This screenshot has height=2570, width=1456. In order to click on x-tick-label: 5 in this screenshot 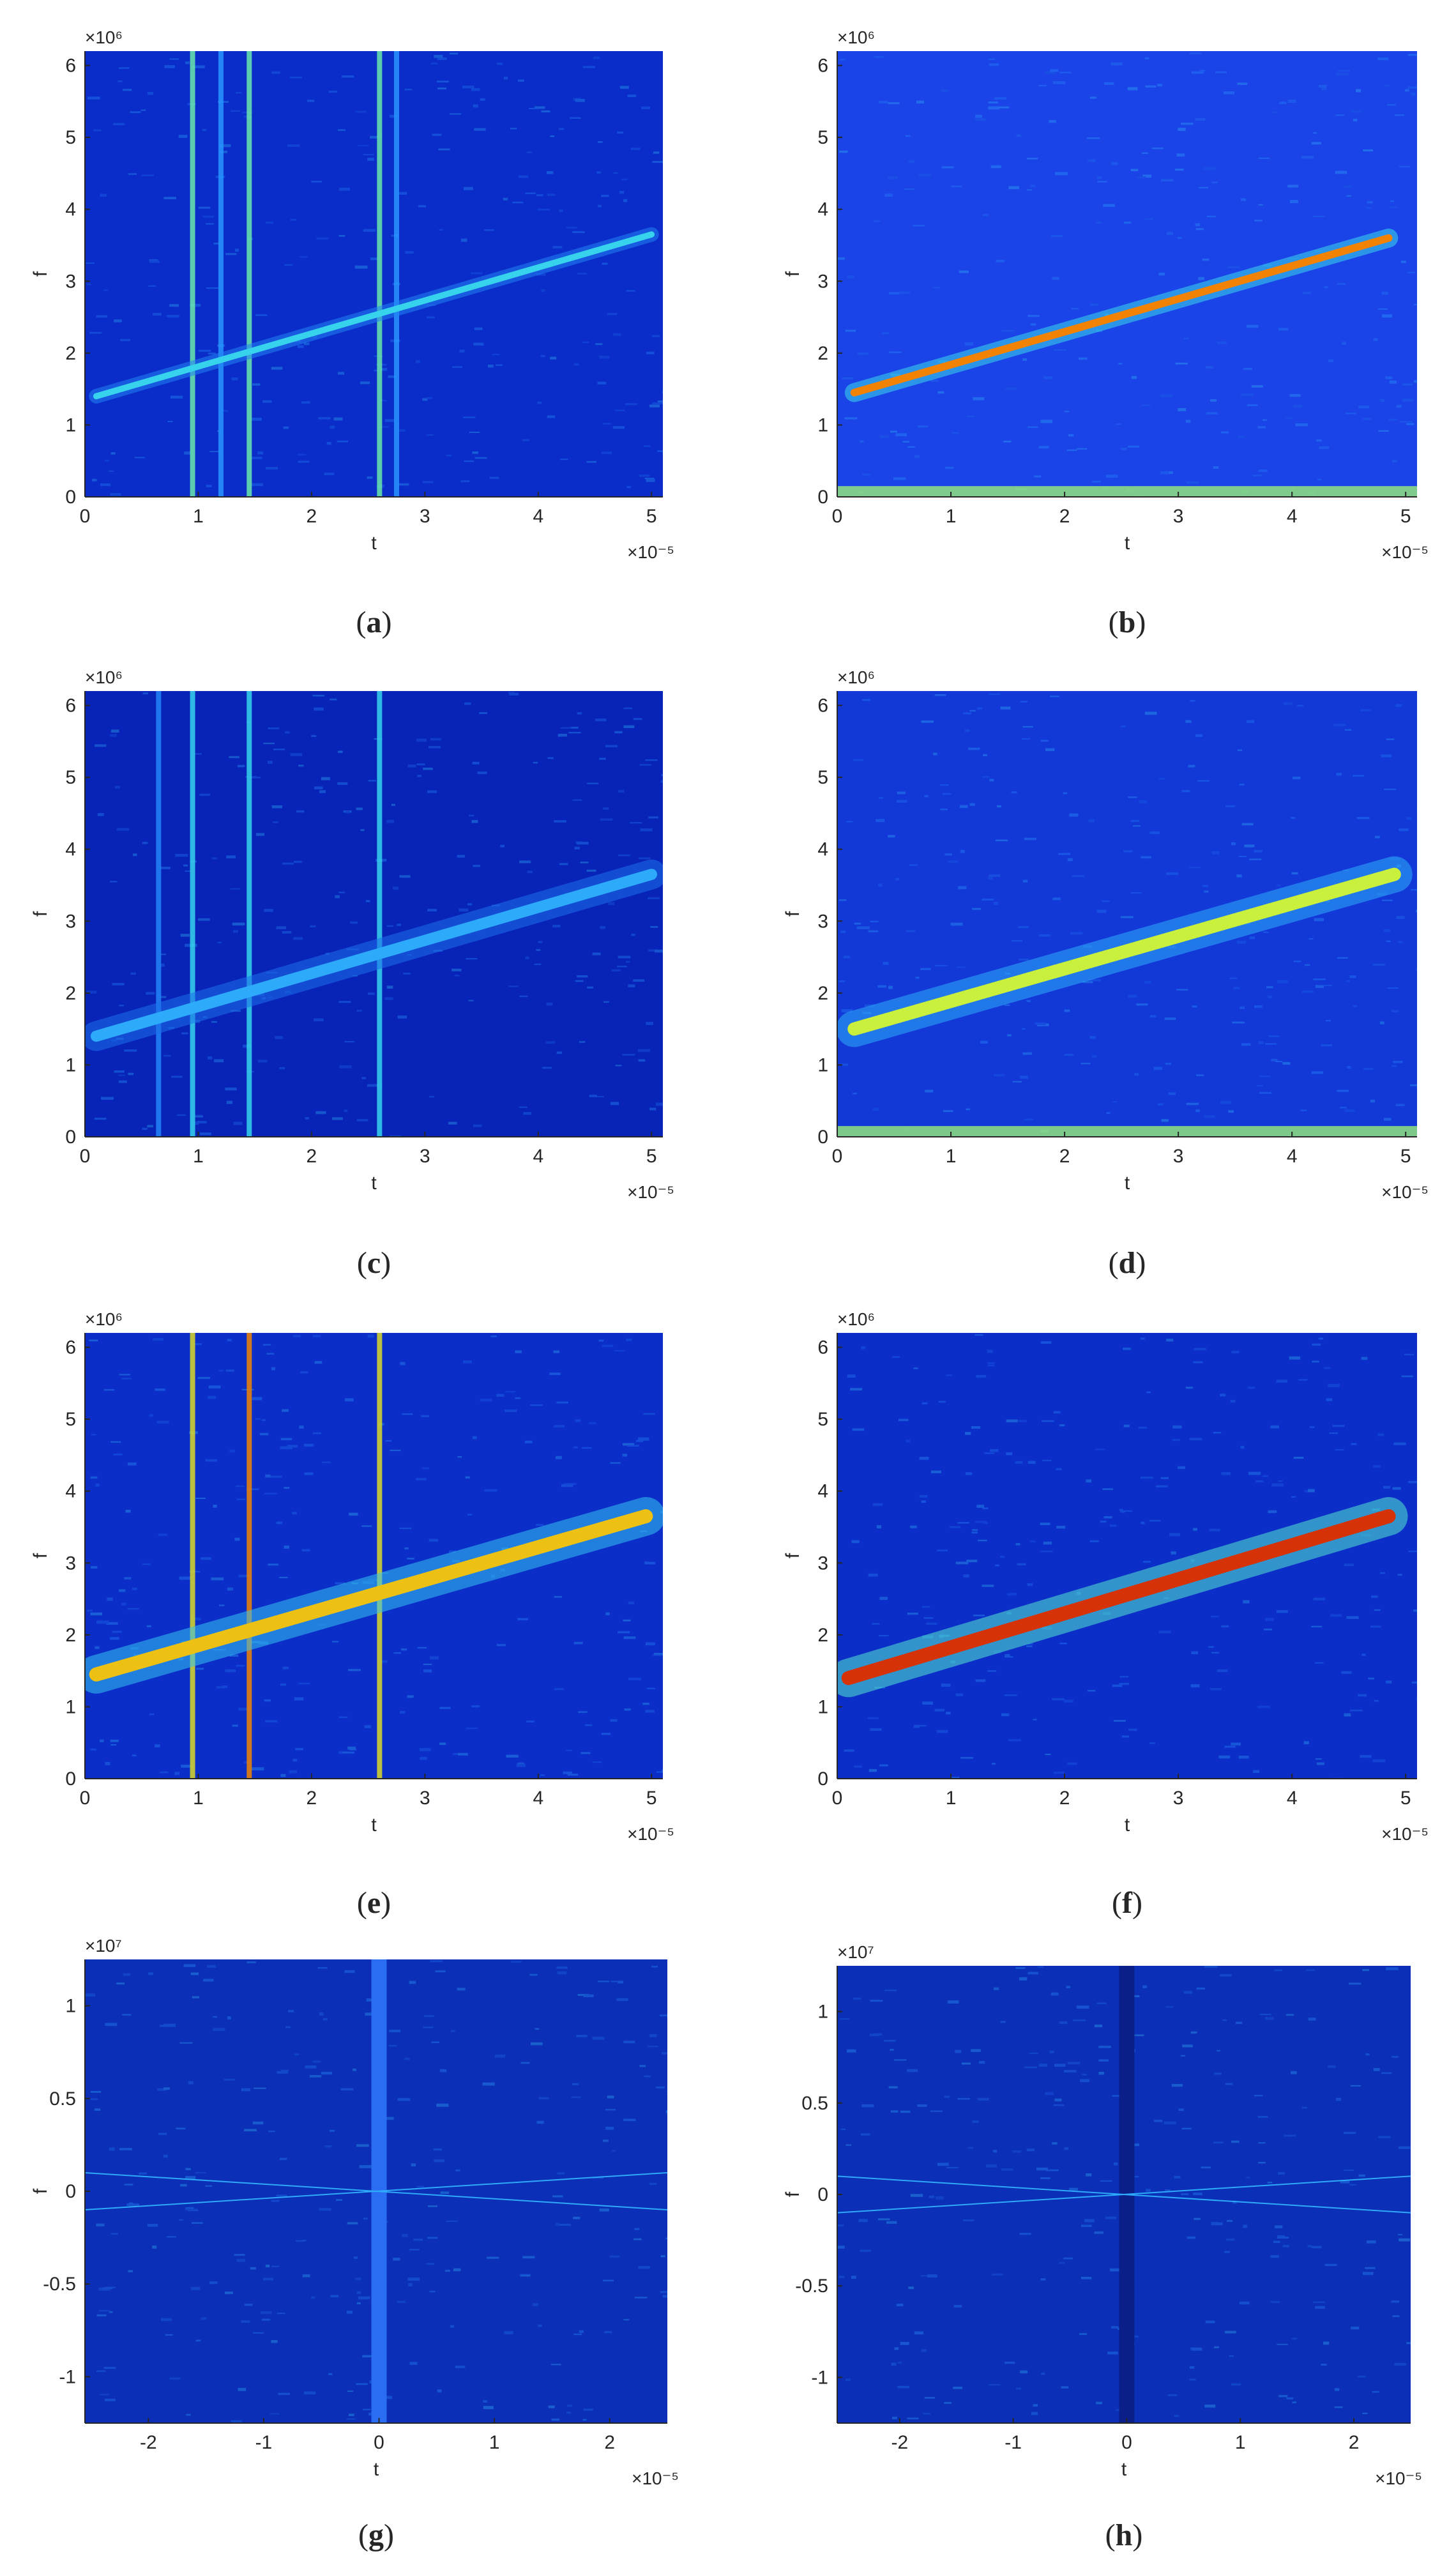, I will do `click(1405, 1799)`.